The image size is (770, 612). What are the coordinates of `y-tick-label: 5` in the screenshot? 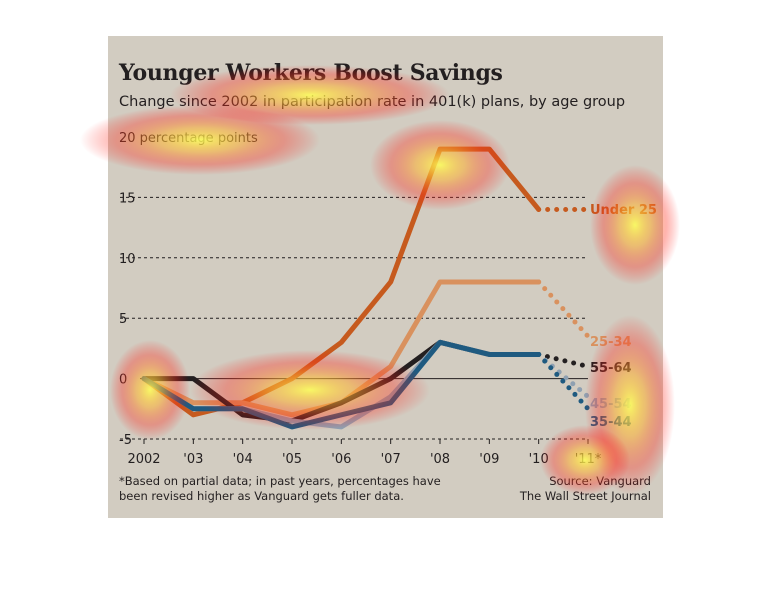 It's located at (123, 319).